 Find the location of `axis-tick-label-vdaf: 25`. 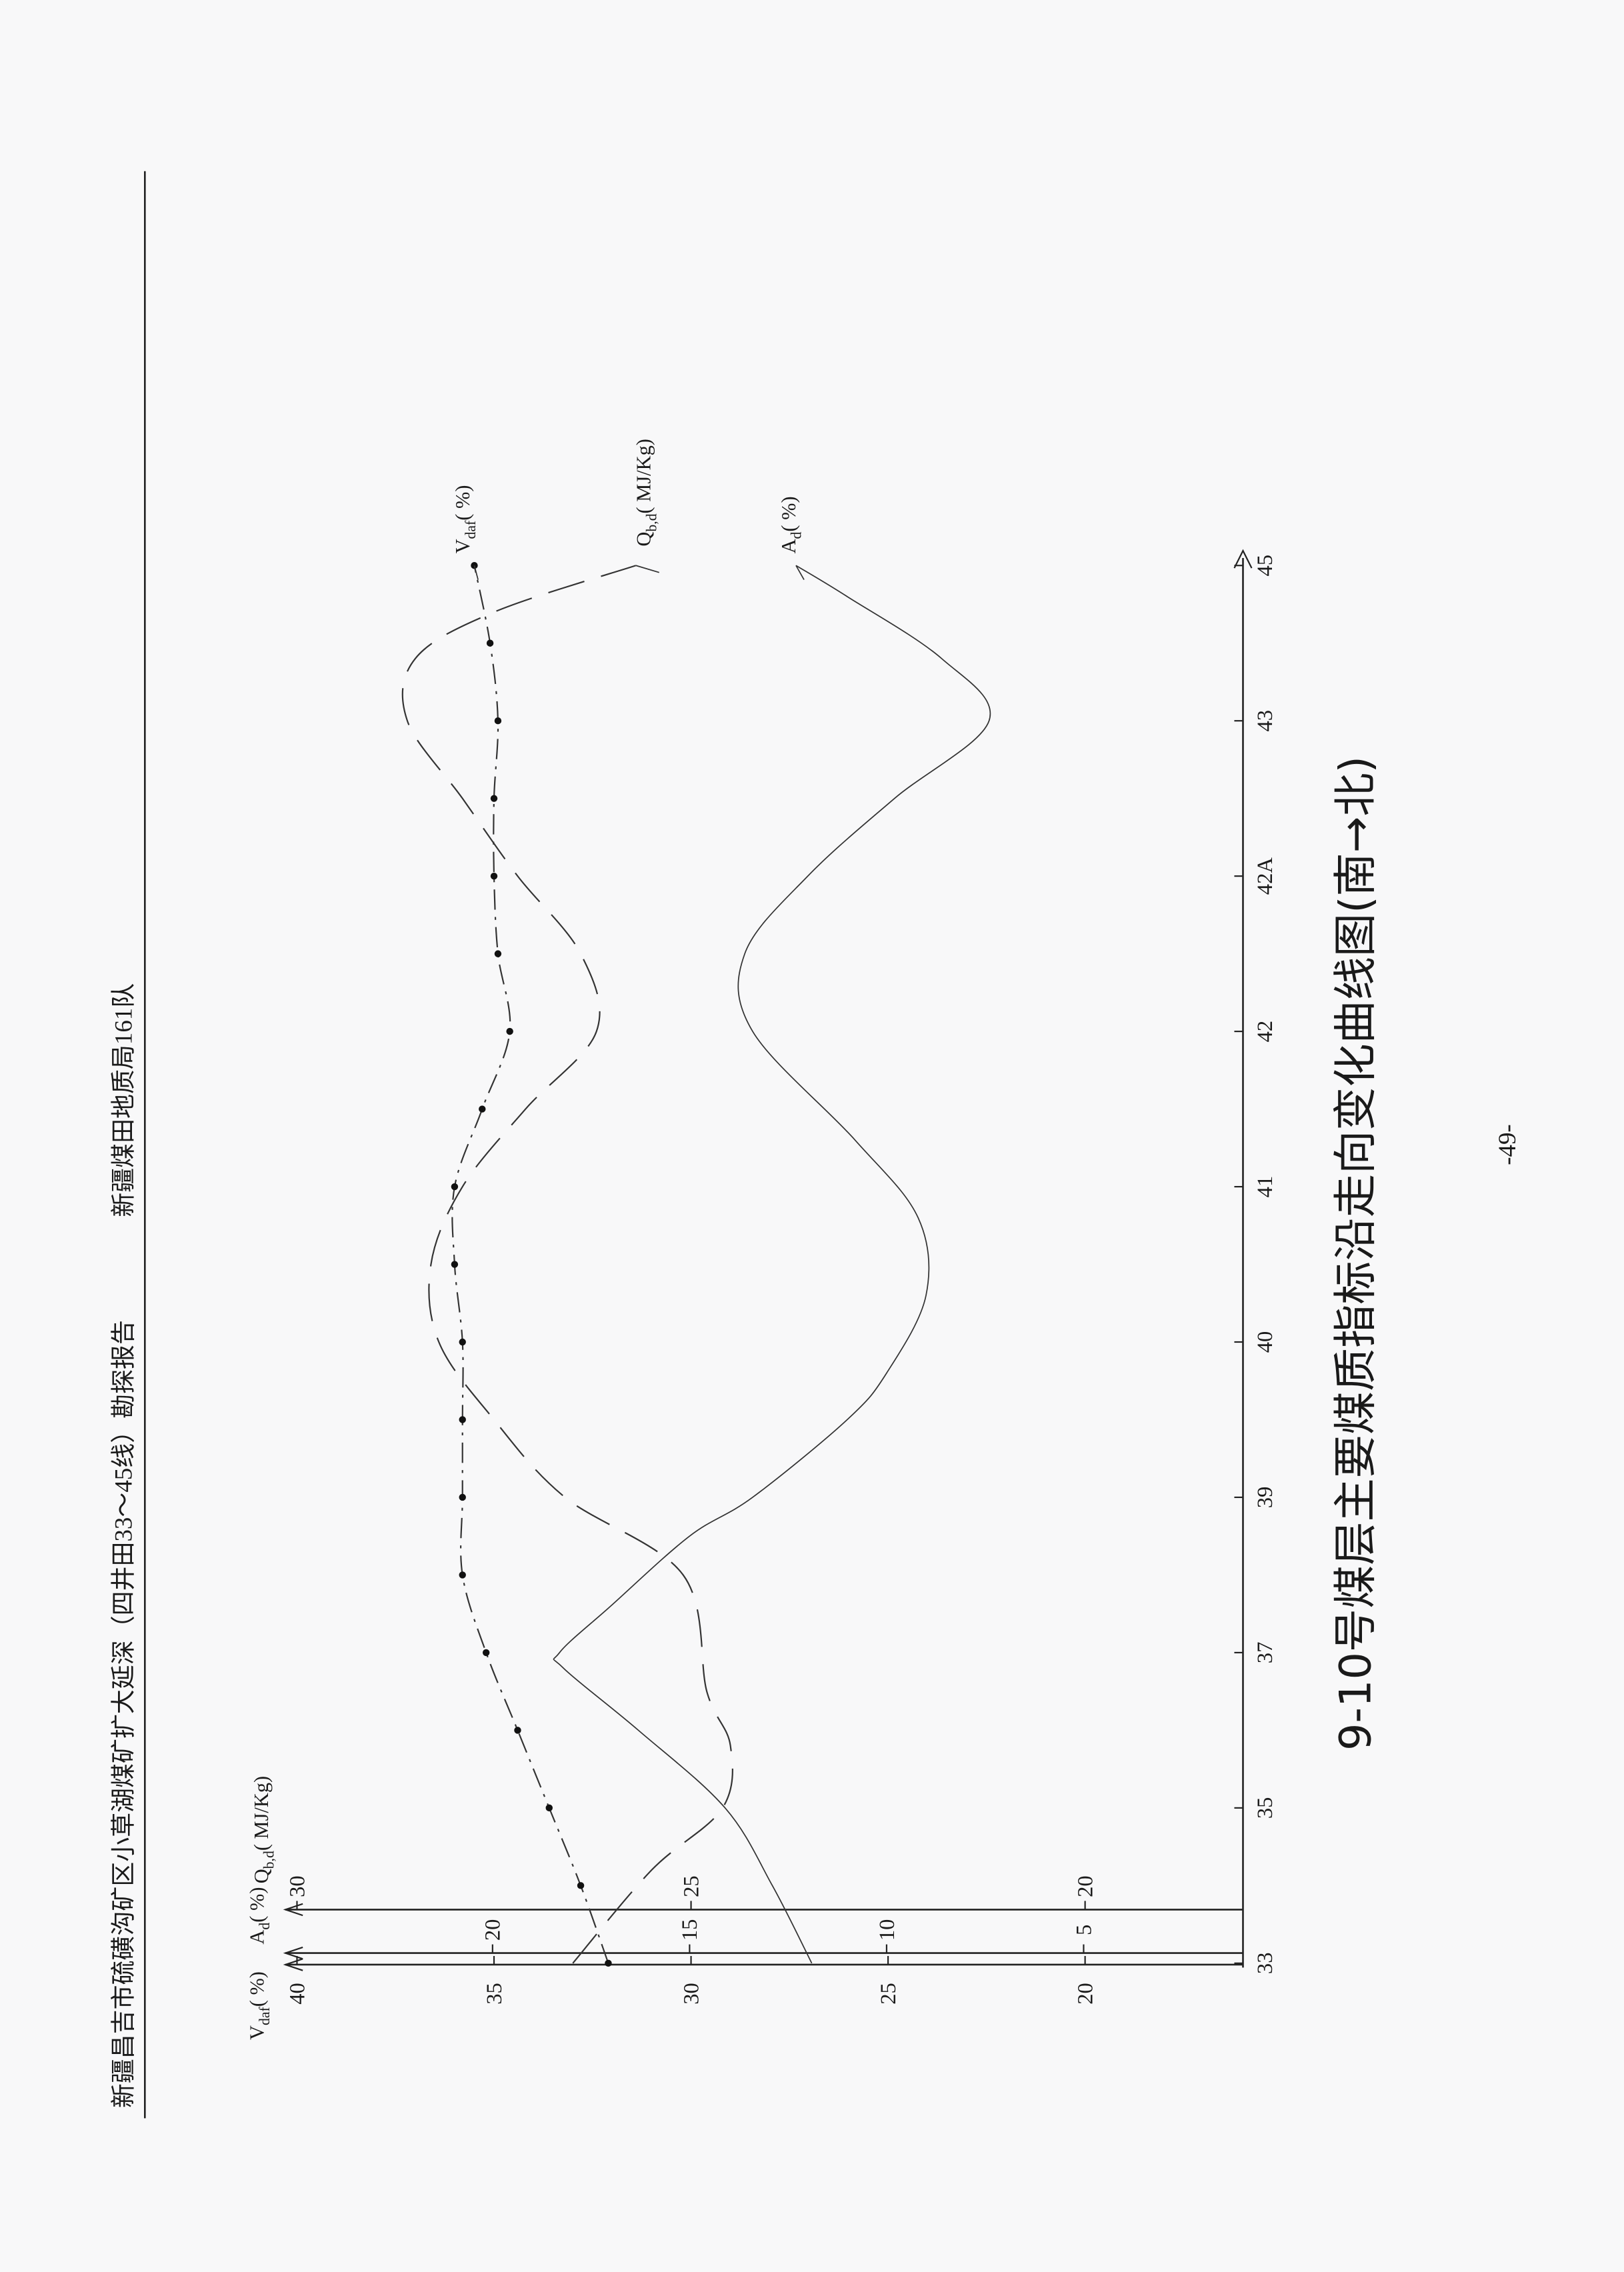

axis-tick-label-vdaf: 25 is located at coordinates (889, 1994).